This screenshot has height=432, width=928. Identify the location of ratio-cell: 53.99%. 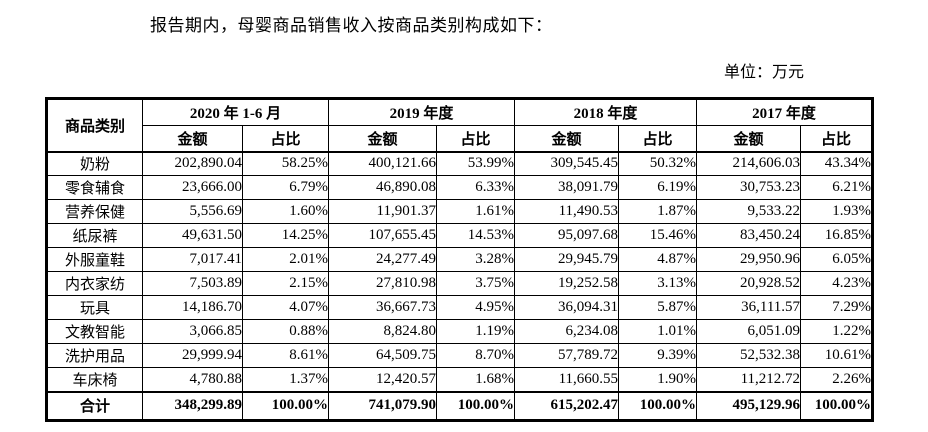
(475, 163).